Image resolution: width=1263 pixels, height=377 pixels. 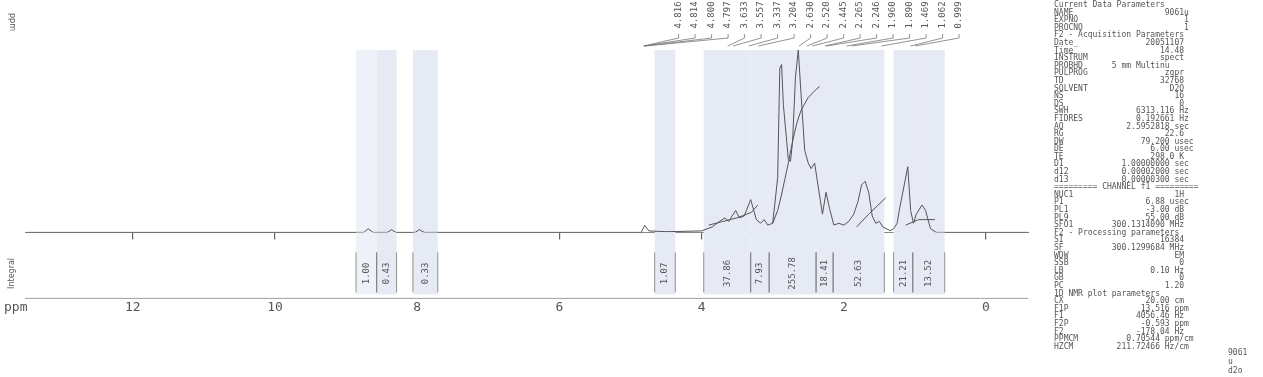 I want to click on annotation: 3.337, so click(x=776, y=15).